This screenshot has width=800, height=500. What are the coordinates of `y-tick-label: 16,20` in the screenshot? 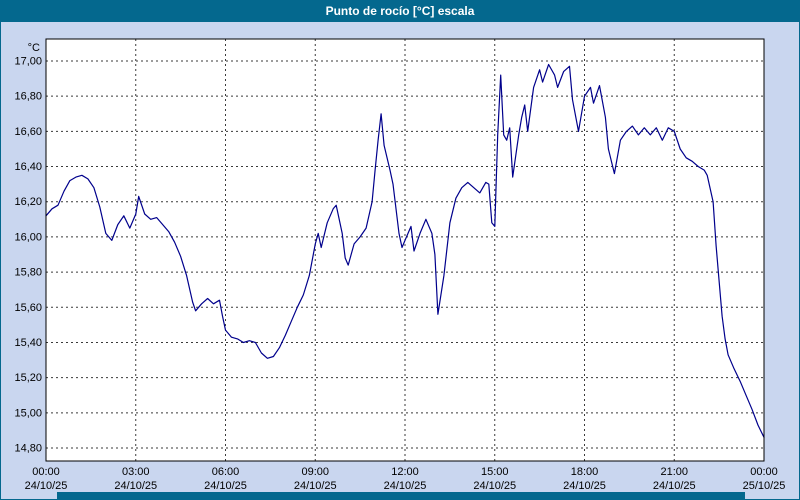 It's located at (28, 202).